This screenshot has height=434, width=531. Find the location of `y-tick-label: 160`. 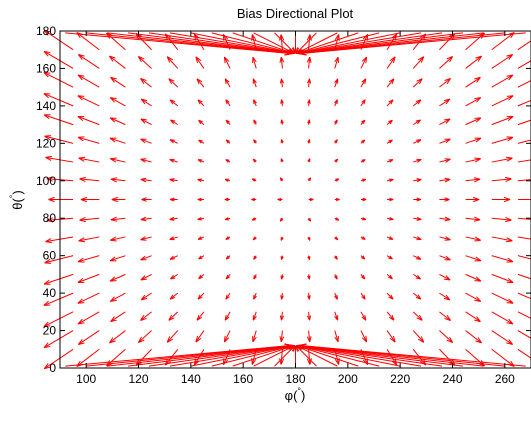

y-tick-label: 160 is located at coordinates (46, 68).